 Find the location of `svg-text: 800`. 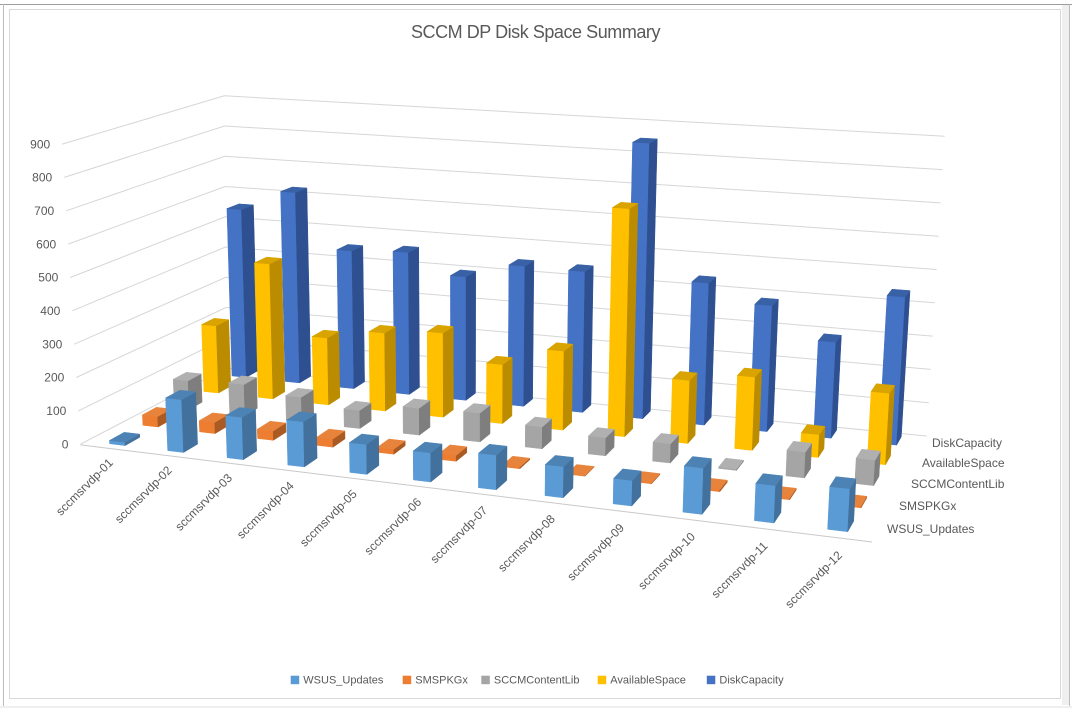

svg-text: 800 is located at coordinates (42, 178).